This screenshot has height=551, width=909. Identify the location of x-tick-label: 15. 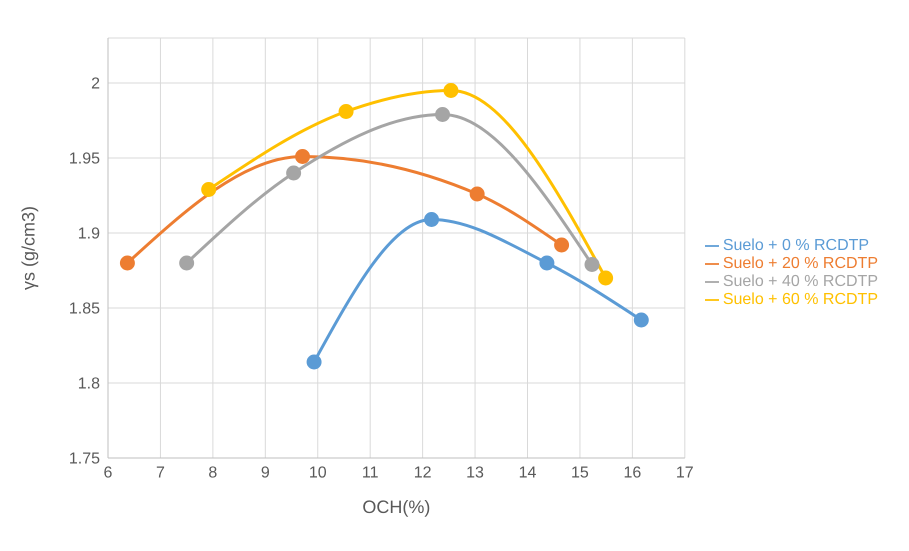
(580, 473).